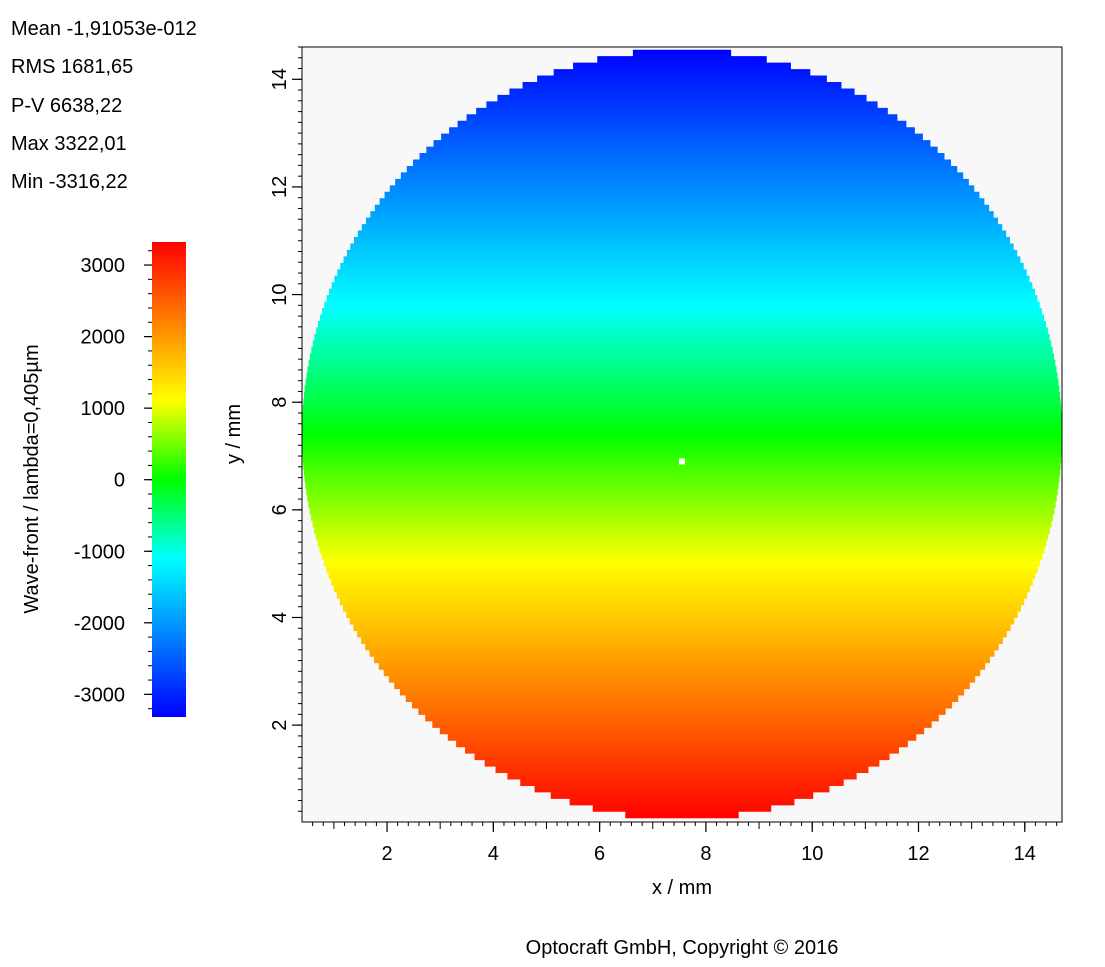 This screenshot has height=967, width=1105. What do you see at coordinates (280, 402) in the screenshot?
I see `y-tick-label: 8` at bounding box center [280, 402].